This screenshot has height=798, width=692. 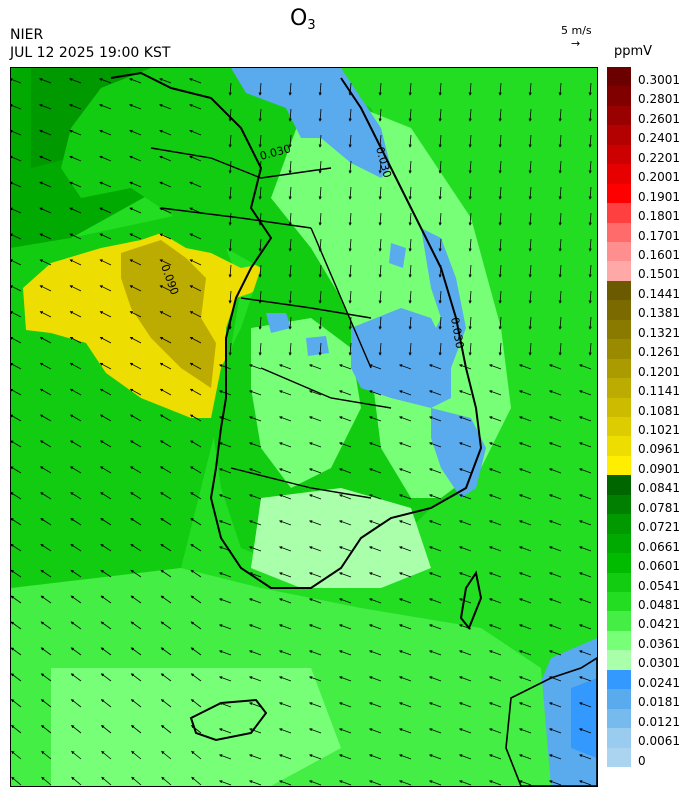 What do you see at coordinates (196, 727) in the screenshot?
I see `field-green-jeju-sea` at bounding box center [196, 727].